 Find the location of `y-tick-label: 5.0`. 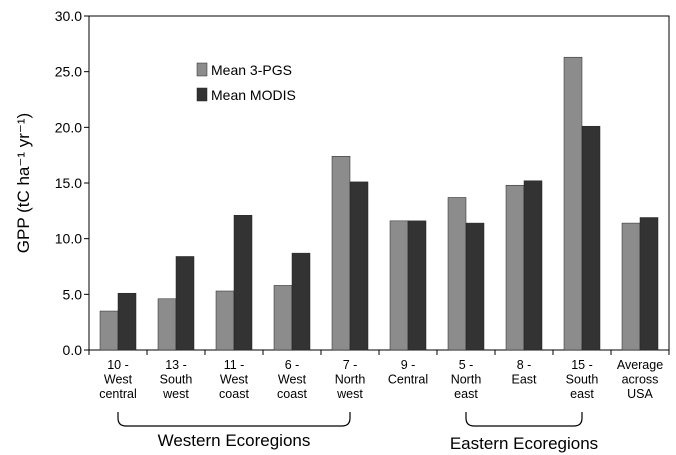

y-tick-label: 5.0 is located at coordinates (73, 294).